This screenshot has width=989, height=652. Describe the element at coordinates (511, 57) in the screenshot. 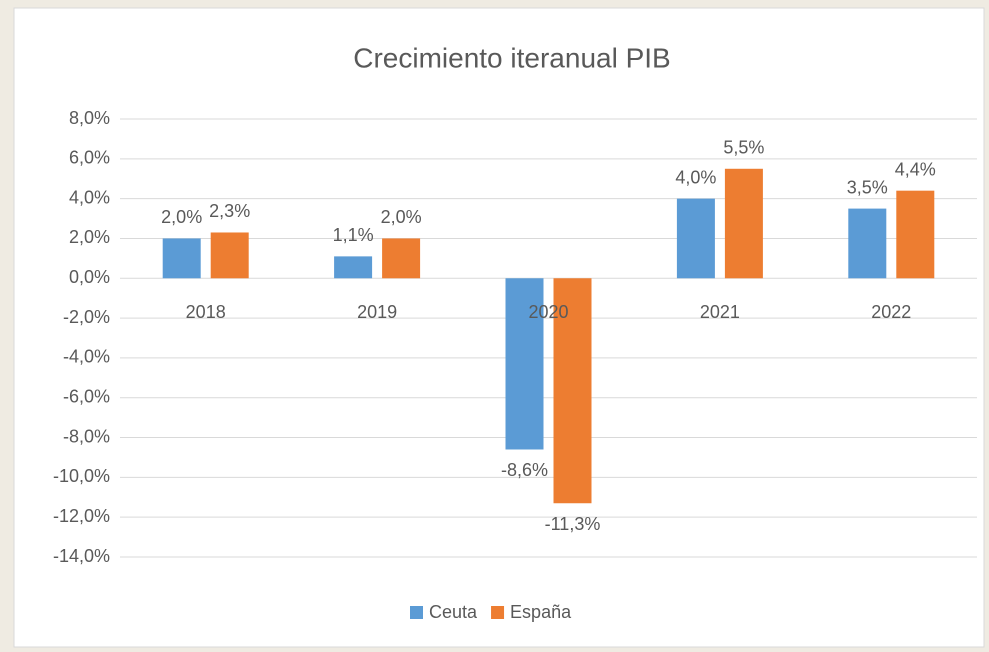

I see `chart-title: Crecimiento iteranual PIB` at that location.